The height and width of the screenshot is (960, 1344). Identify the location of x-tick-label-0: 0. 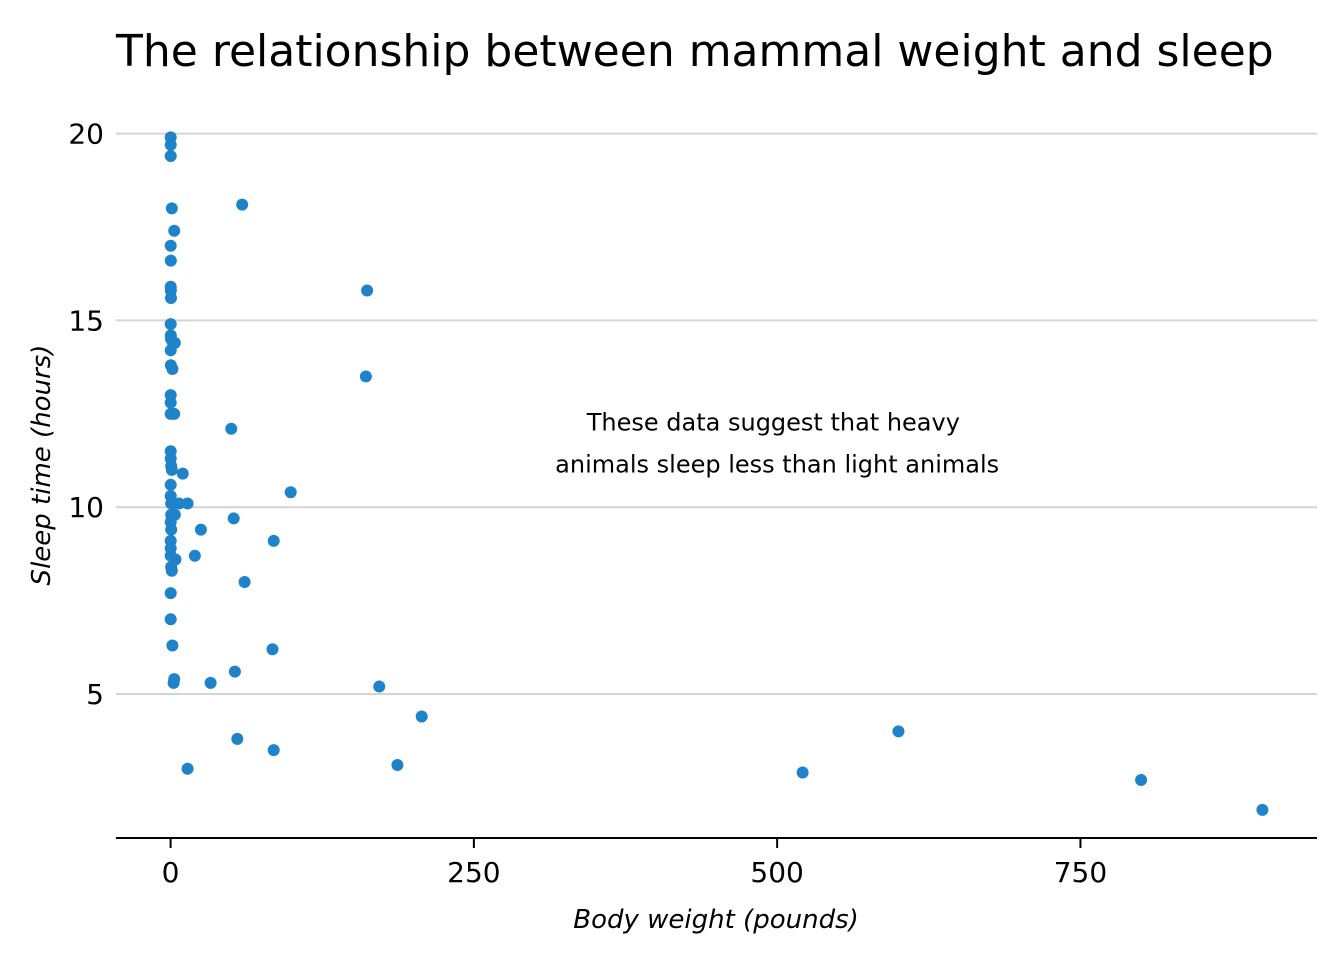
(171, 872).